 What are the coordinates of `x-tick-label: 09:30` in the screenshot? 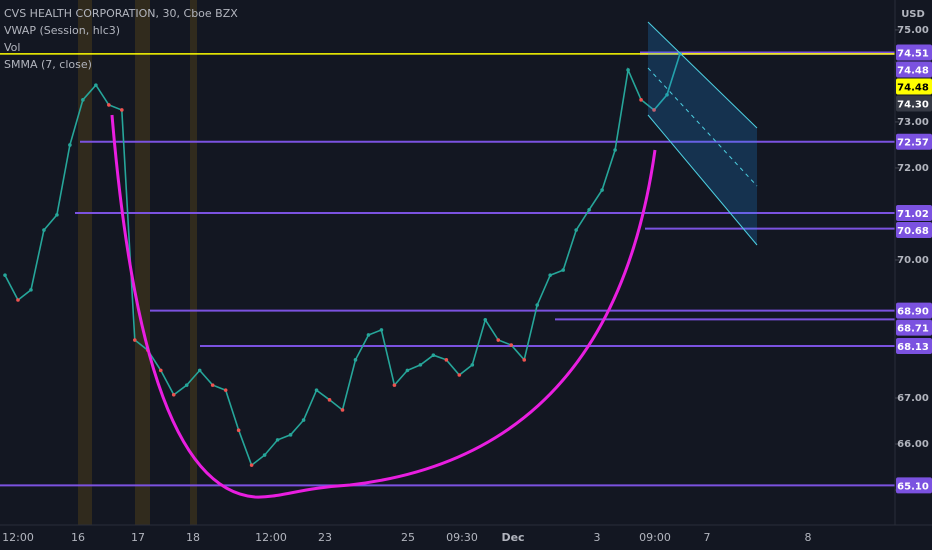 It's located at (462, 537).